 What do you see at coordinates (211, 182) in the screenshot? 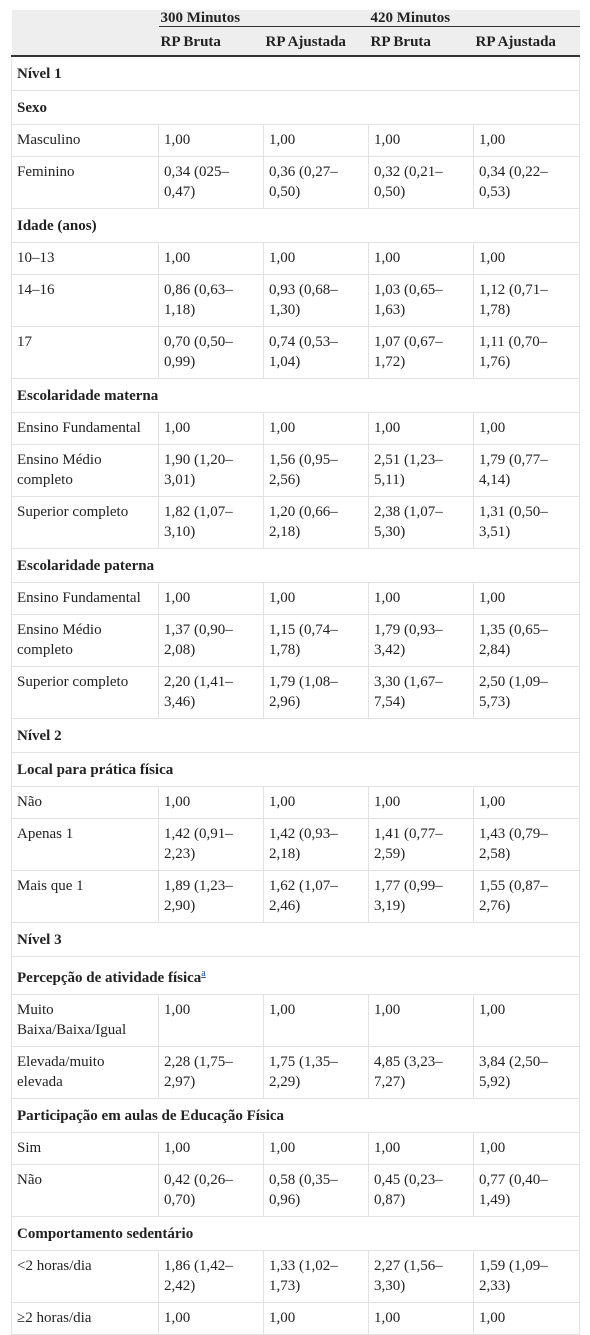
I see `value-cell: 0,34 (025–0,47)` at bounding box center [211, 182].